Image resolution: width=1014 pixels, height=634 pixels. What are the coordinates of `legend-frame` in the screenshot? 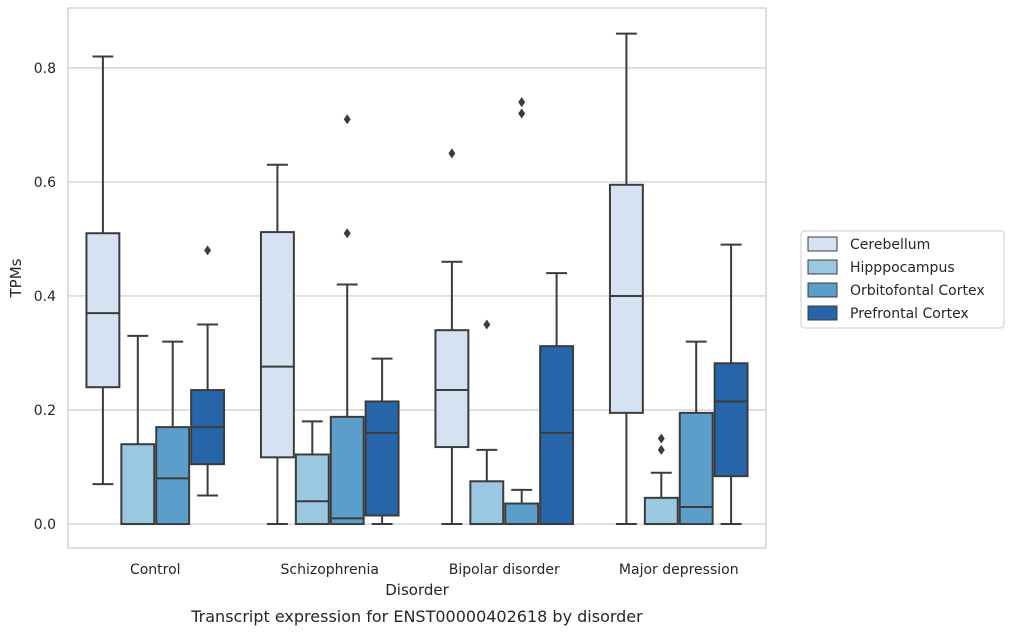 It's located at (902, 279).